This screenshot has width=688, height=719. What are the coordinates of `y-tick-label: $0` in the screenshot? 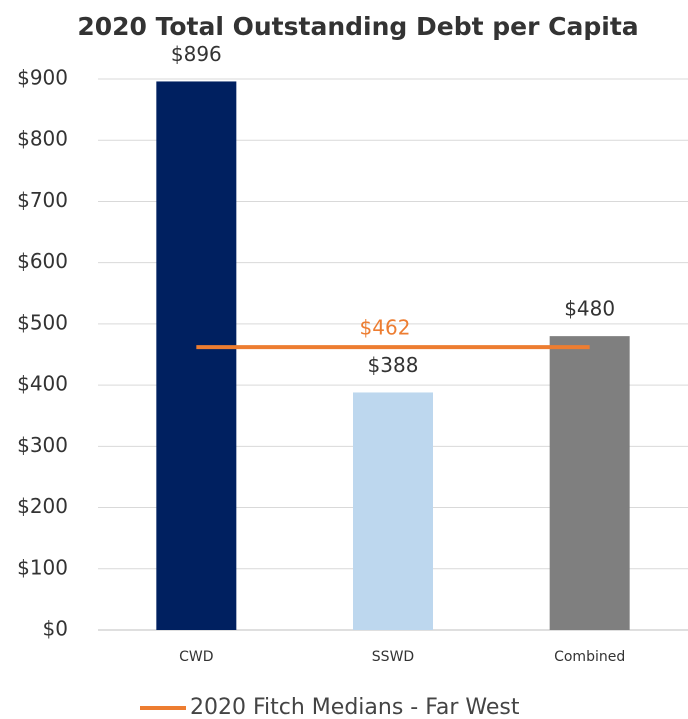 It's located at (55, 629).